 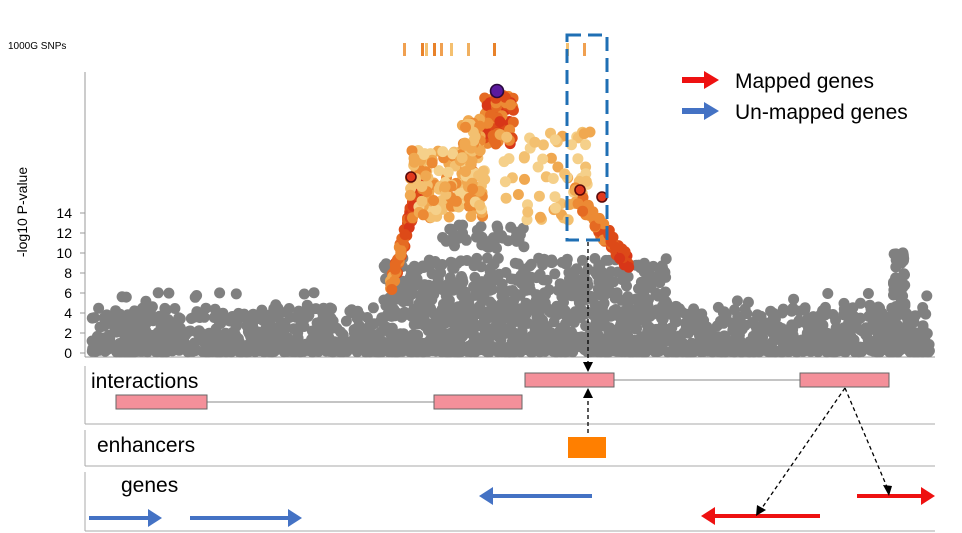 I want to click on connector-arrow, so click(x=803, y=448).